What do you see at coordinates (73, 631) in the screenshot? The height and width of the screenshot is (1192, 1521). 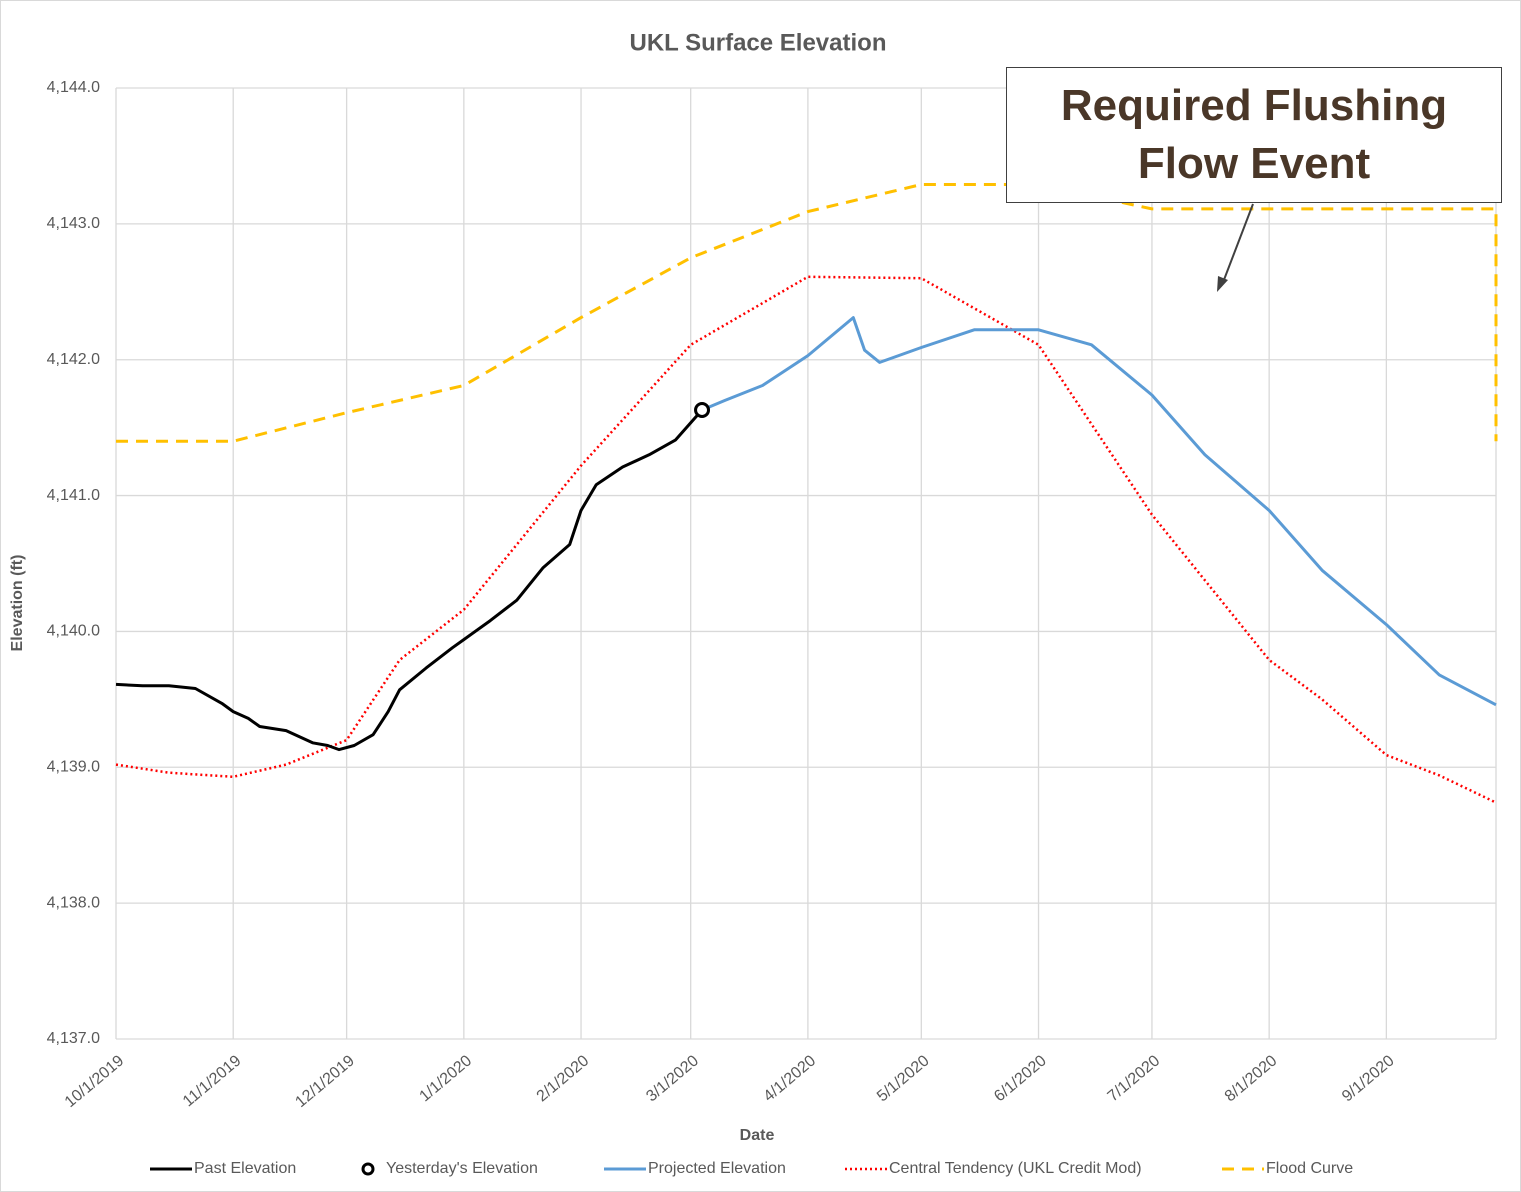 I see `y-tick-label: 4,140.0` at bounding box center [73, 631].